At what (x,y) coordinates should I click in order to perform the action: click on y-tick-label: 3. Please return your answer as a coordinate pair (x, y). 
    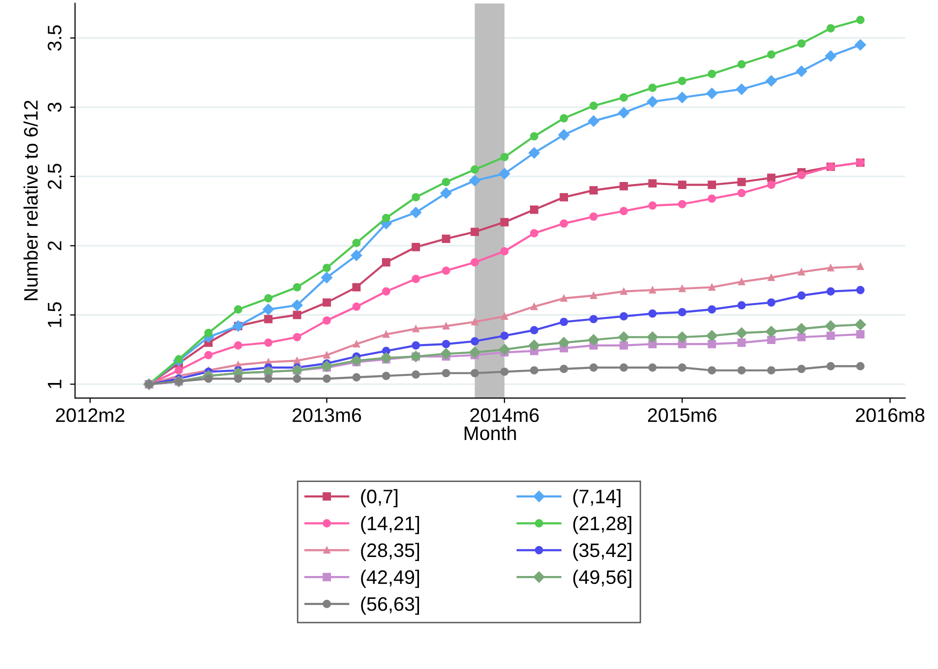
    Looking at the image, I should click on (55, 107).